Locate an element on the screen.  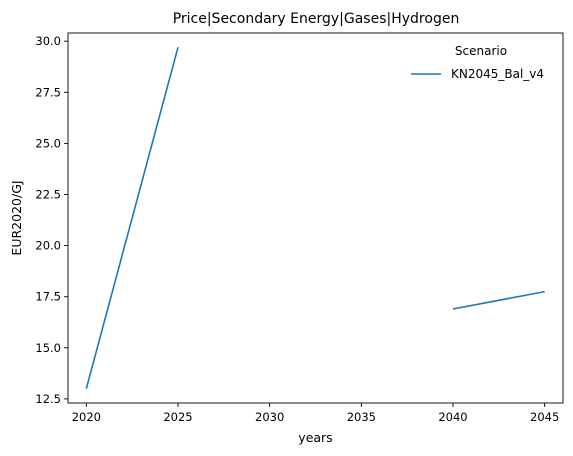
x-tick-label: 2040 is located at coordinates (452, 417).